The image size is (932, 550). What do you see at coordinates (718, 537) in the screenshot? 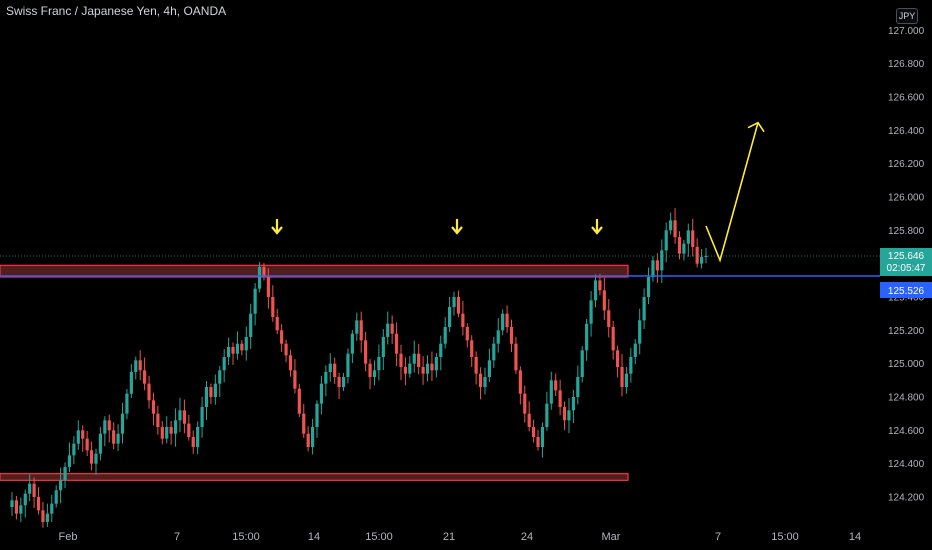
I see `x-axis-tick: 7` at bounding box center [718, 537].